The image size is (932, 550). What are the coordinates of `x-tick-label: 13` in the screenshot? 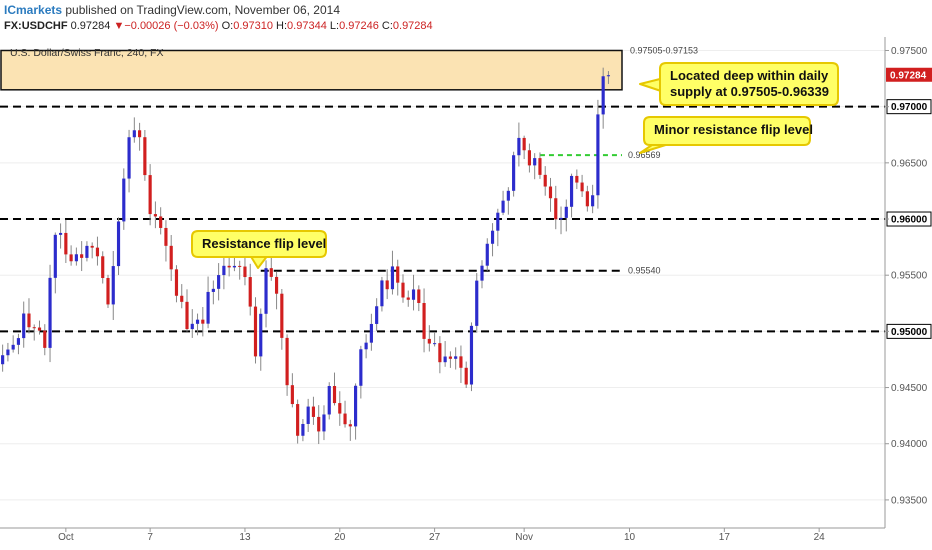 It's located at (245, 537).